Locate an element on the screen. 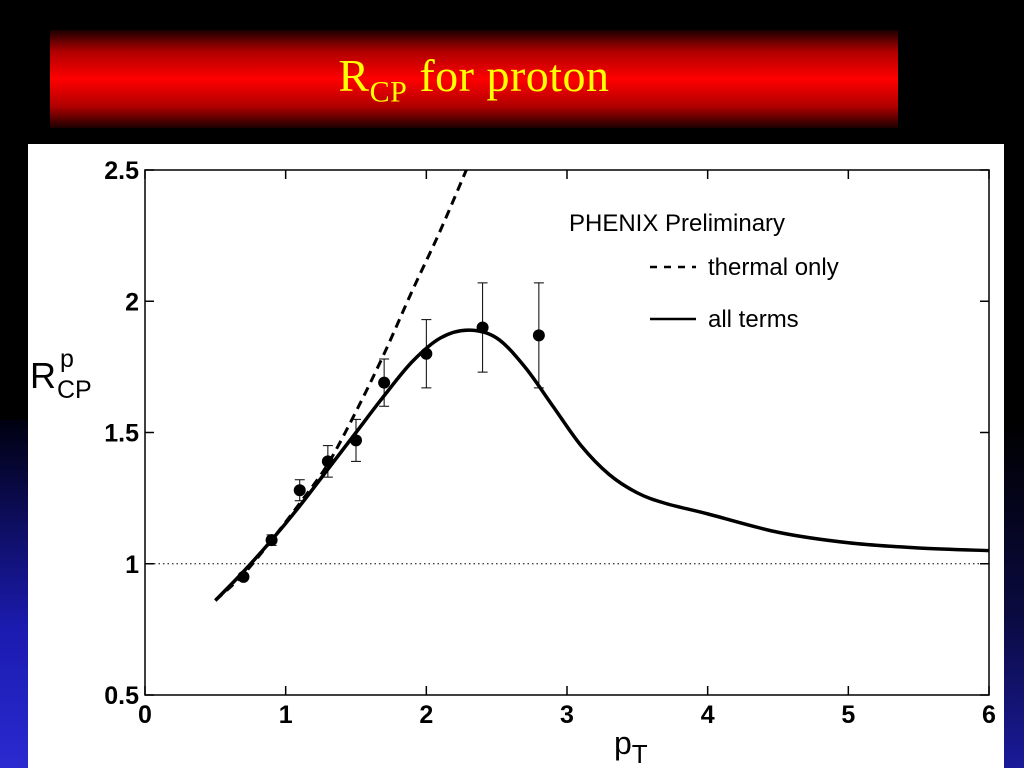  series-line-thermal-only is located at coordinates (341, 386).